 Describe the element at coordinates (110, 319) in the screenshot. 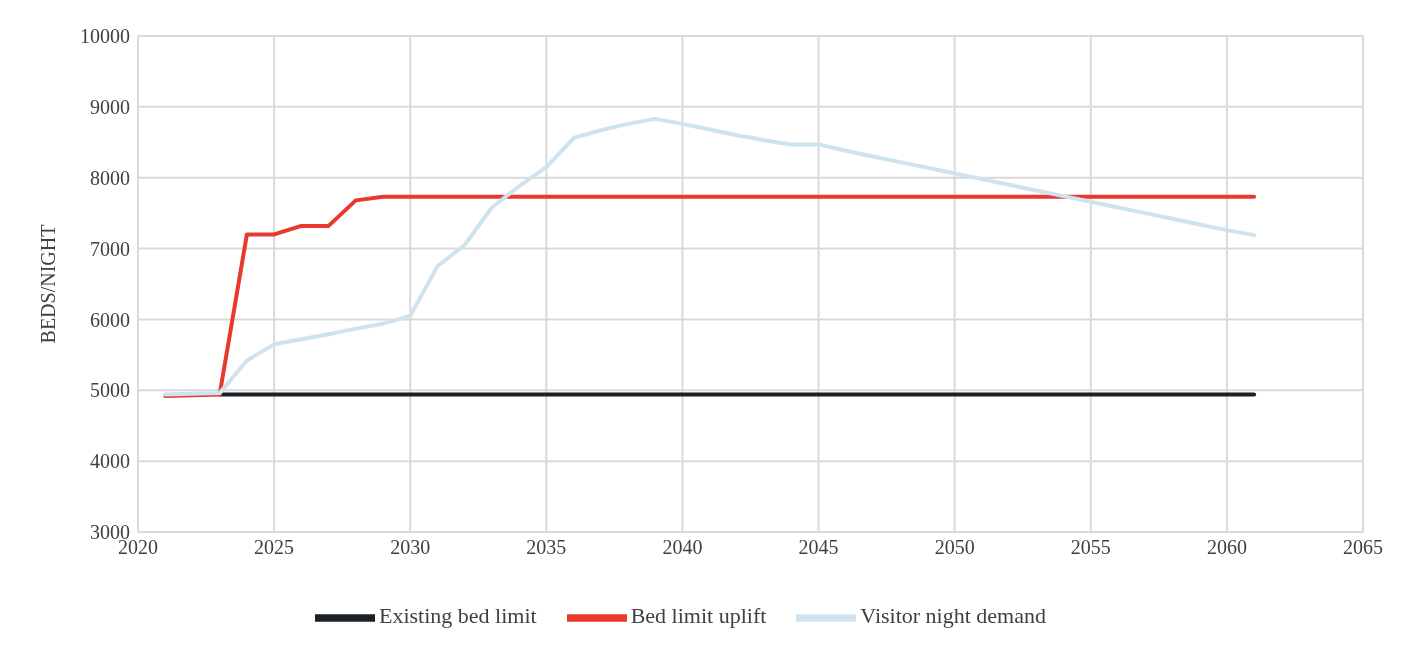

I see `y-tick-label: 6000` at that location.